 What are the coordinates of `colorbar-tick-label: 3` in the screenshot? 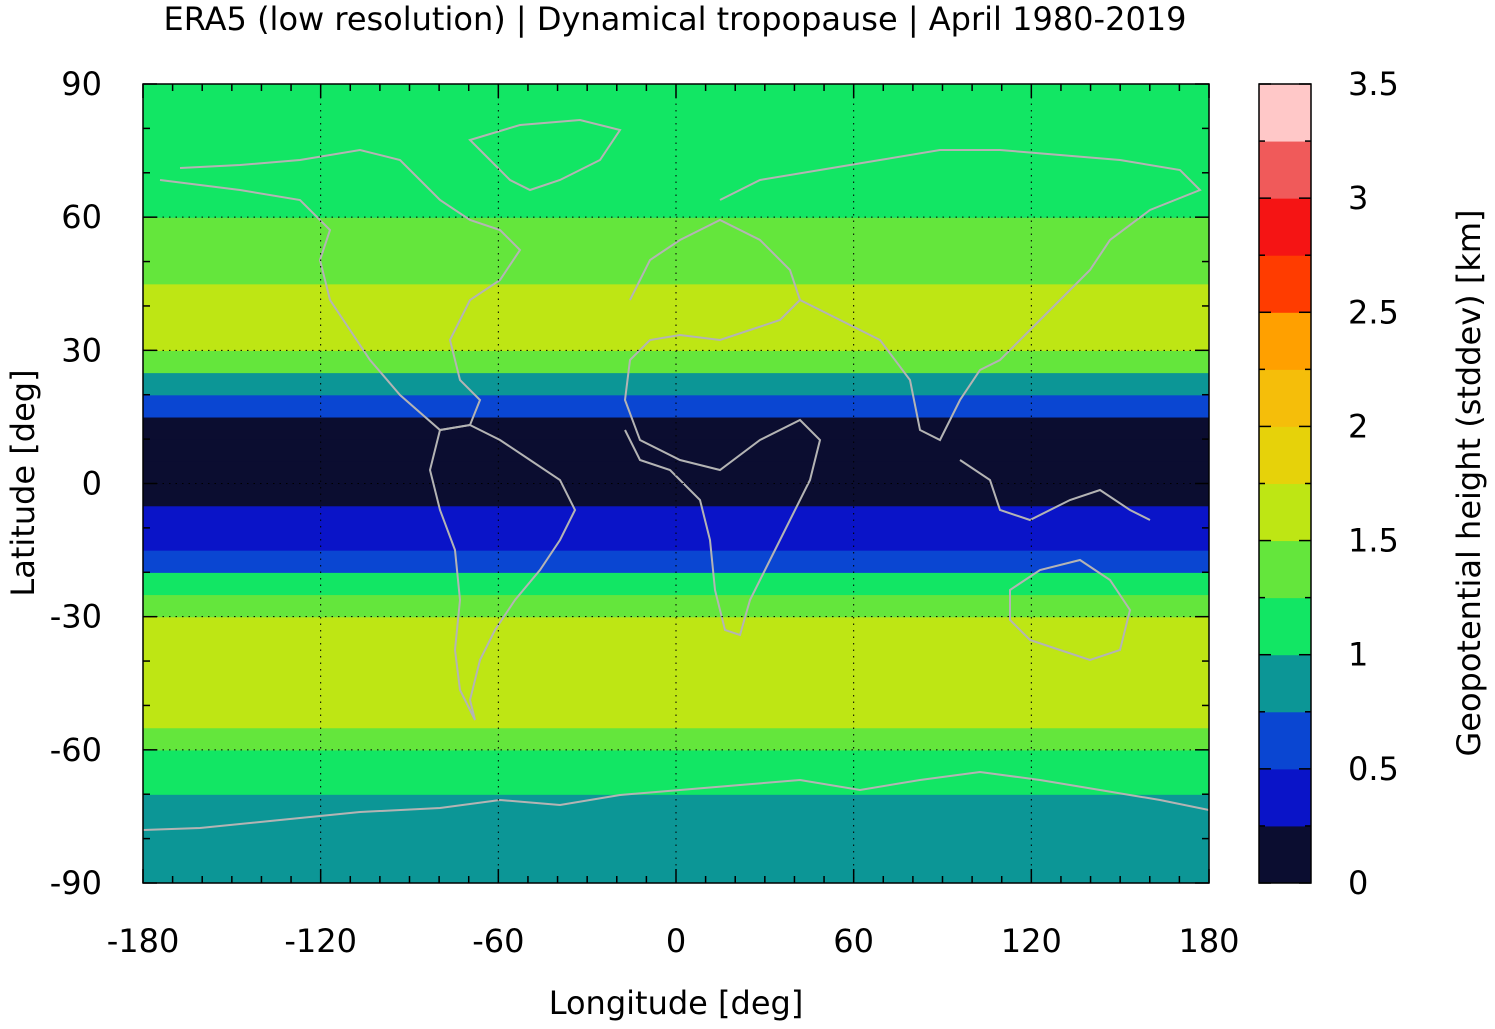 It's located at (1358, 198).